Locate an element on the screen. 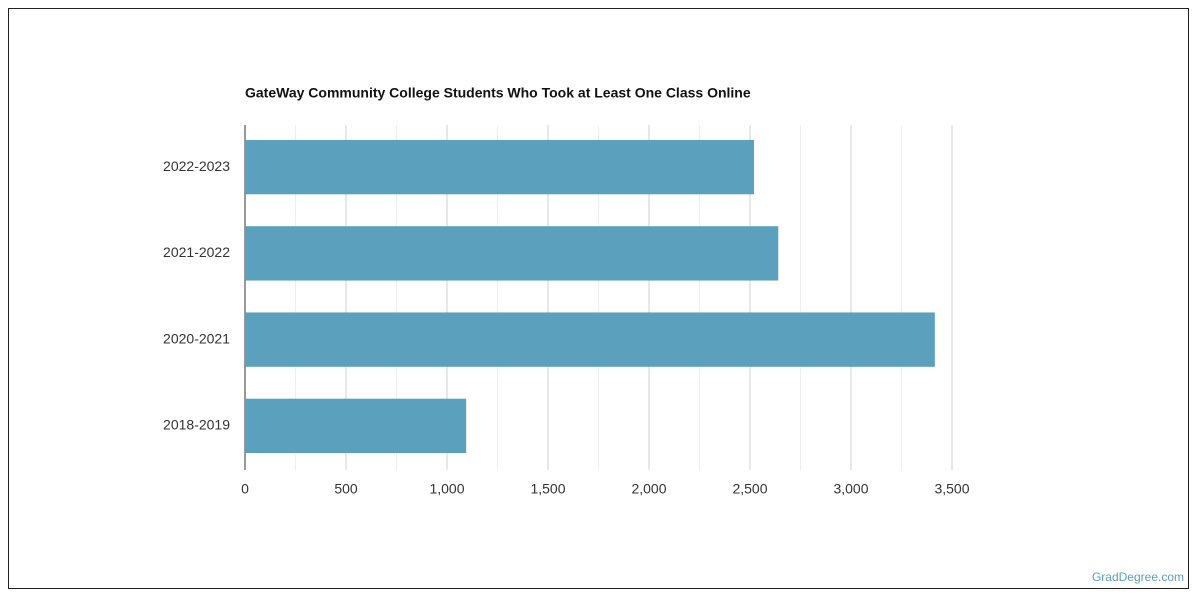  x-tick-label: 3,500 is located at coordinates (951, 489).